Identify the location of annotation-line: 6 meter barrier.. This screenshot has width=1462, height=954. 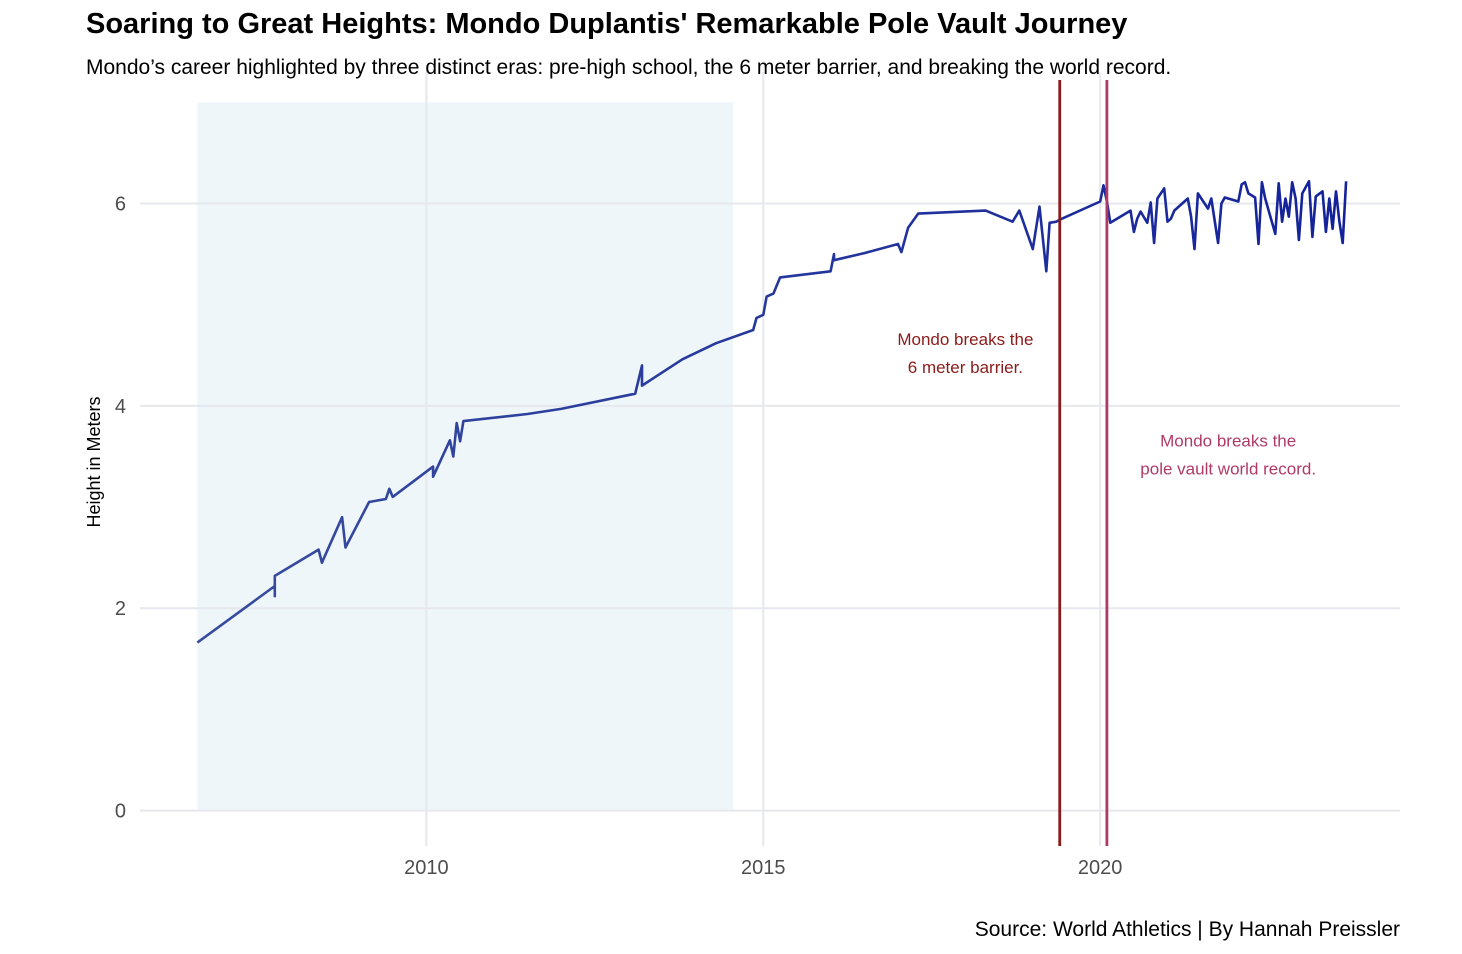
(965, 367).